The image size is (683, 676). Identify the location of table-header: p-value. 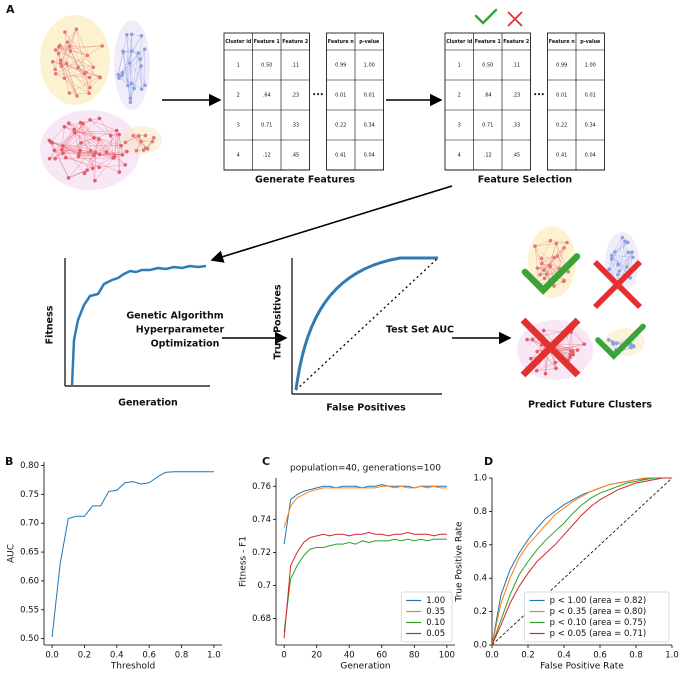
(590, 42).